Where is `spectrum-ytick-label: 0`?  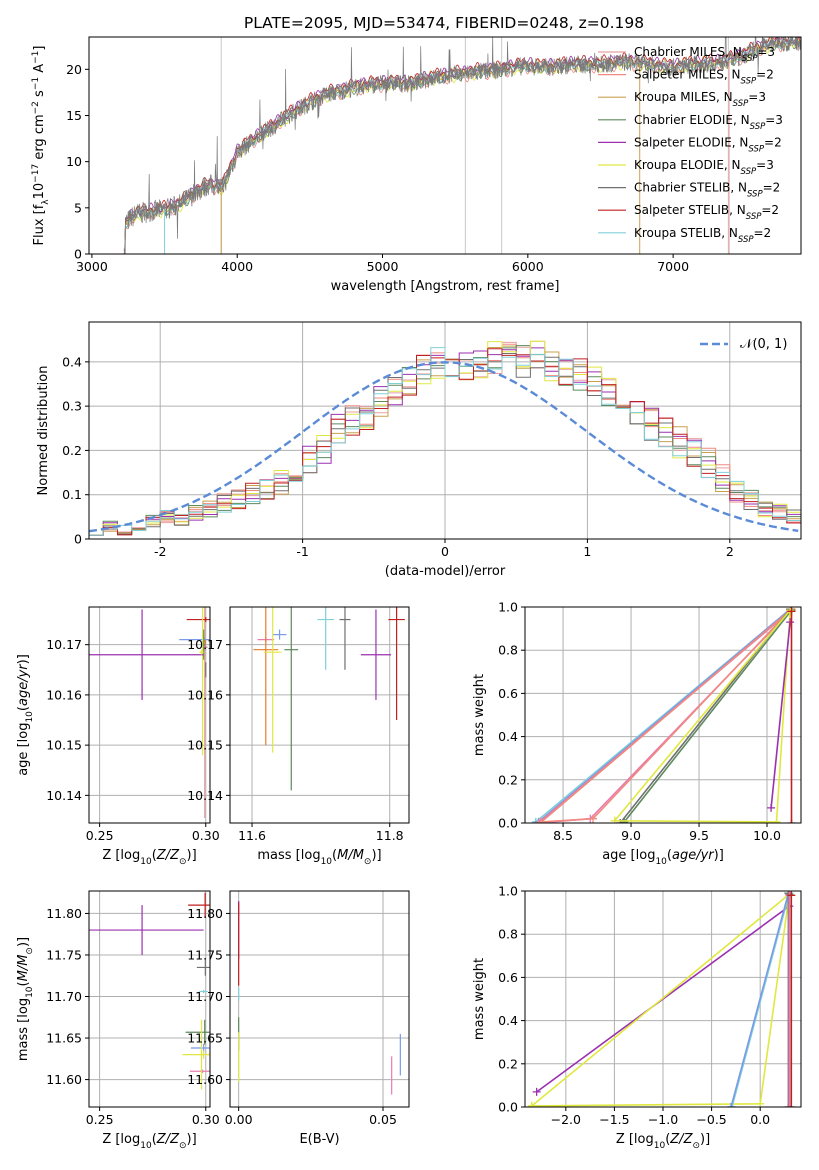
spectrum-ytick-label: 0 is located at coordinates (78, 254).